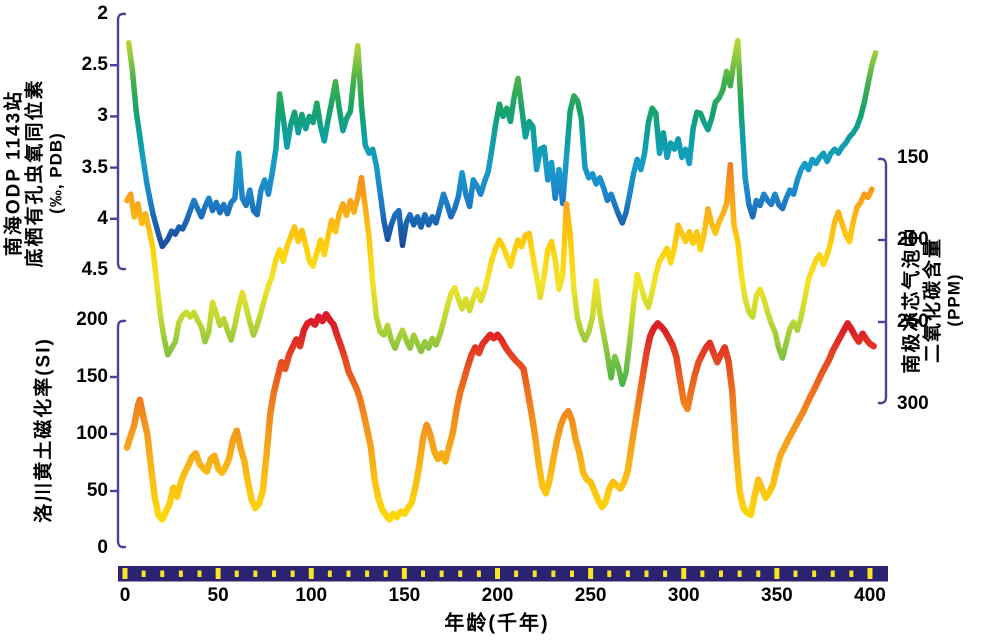 This screenshot has height=641, width=1000. I want to click on oxygen-isotope-tick-label: 2.5, so click(94, 65).